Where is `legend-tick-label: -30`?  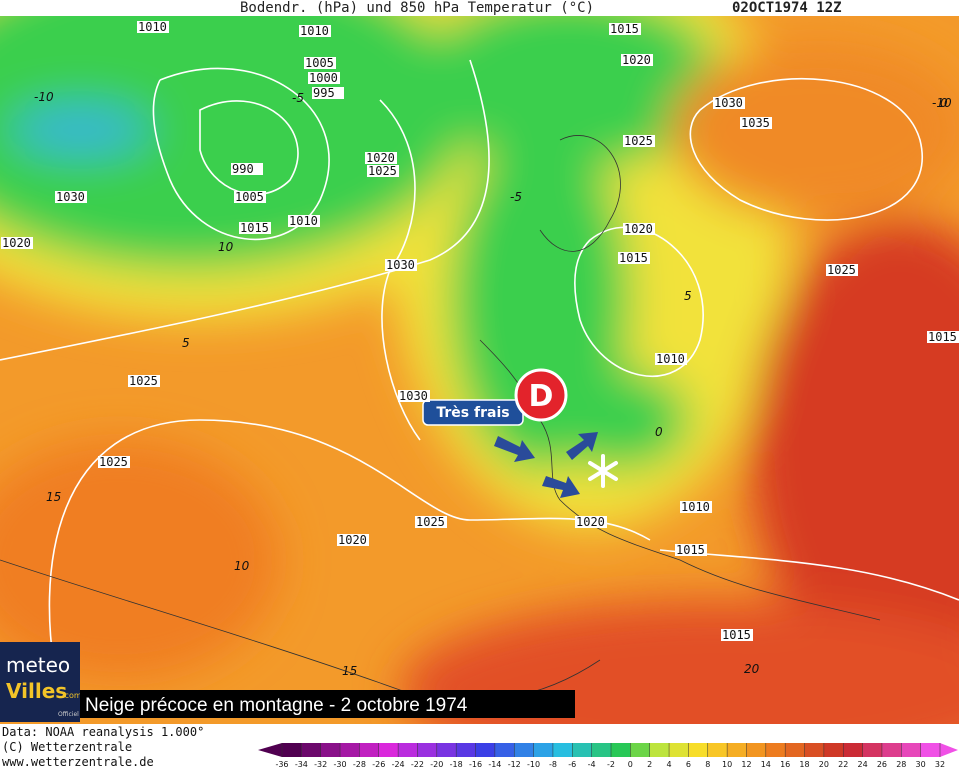
legend-tick-label: -30 is located at coordinates (340, 764).